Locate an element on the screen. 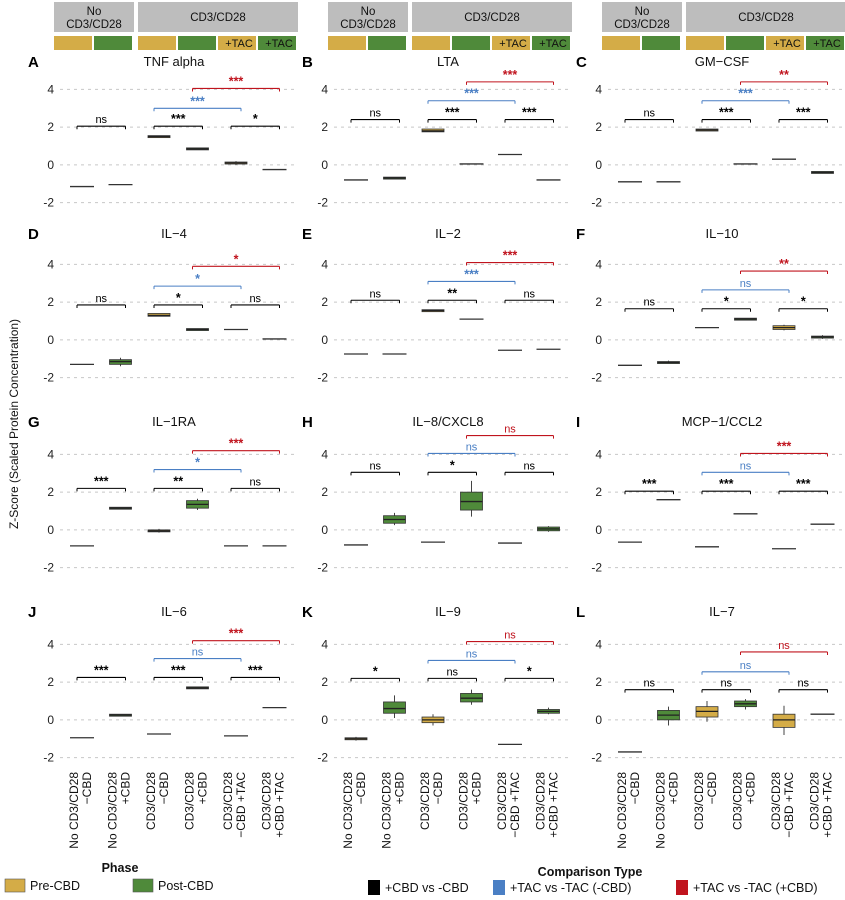 This screenshot has width=845, height=900. stim-header-box is located at coordinates (492, 17).